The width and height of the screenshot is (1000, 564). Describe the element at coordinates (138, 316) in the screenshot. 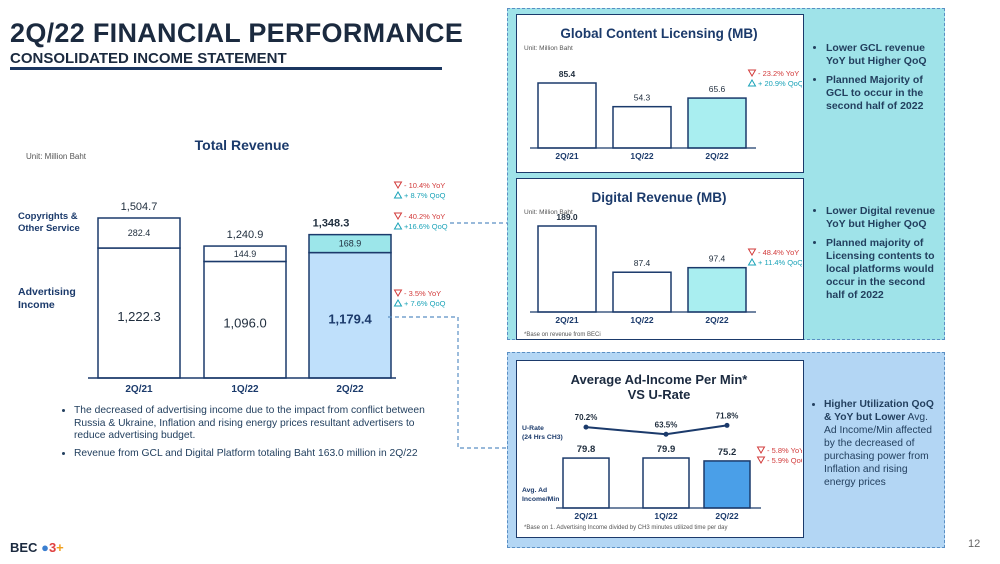

I see `advertising-value-label: 1,222.3` at that location.